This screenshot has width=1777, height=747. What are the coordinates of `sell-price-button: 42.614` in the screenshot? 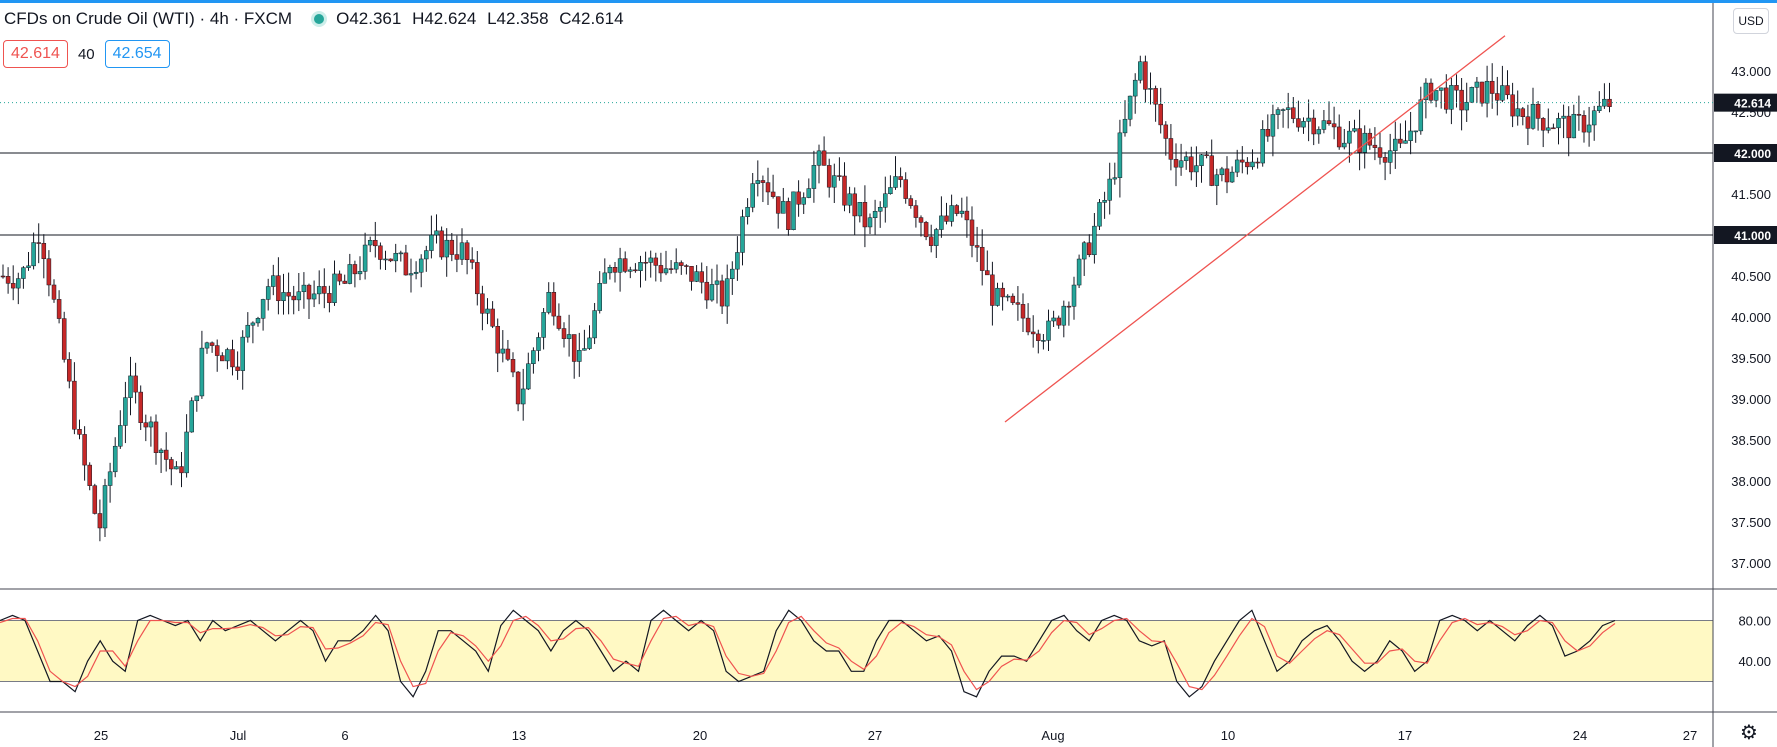 It's located at (35, 54).